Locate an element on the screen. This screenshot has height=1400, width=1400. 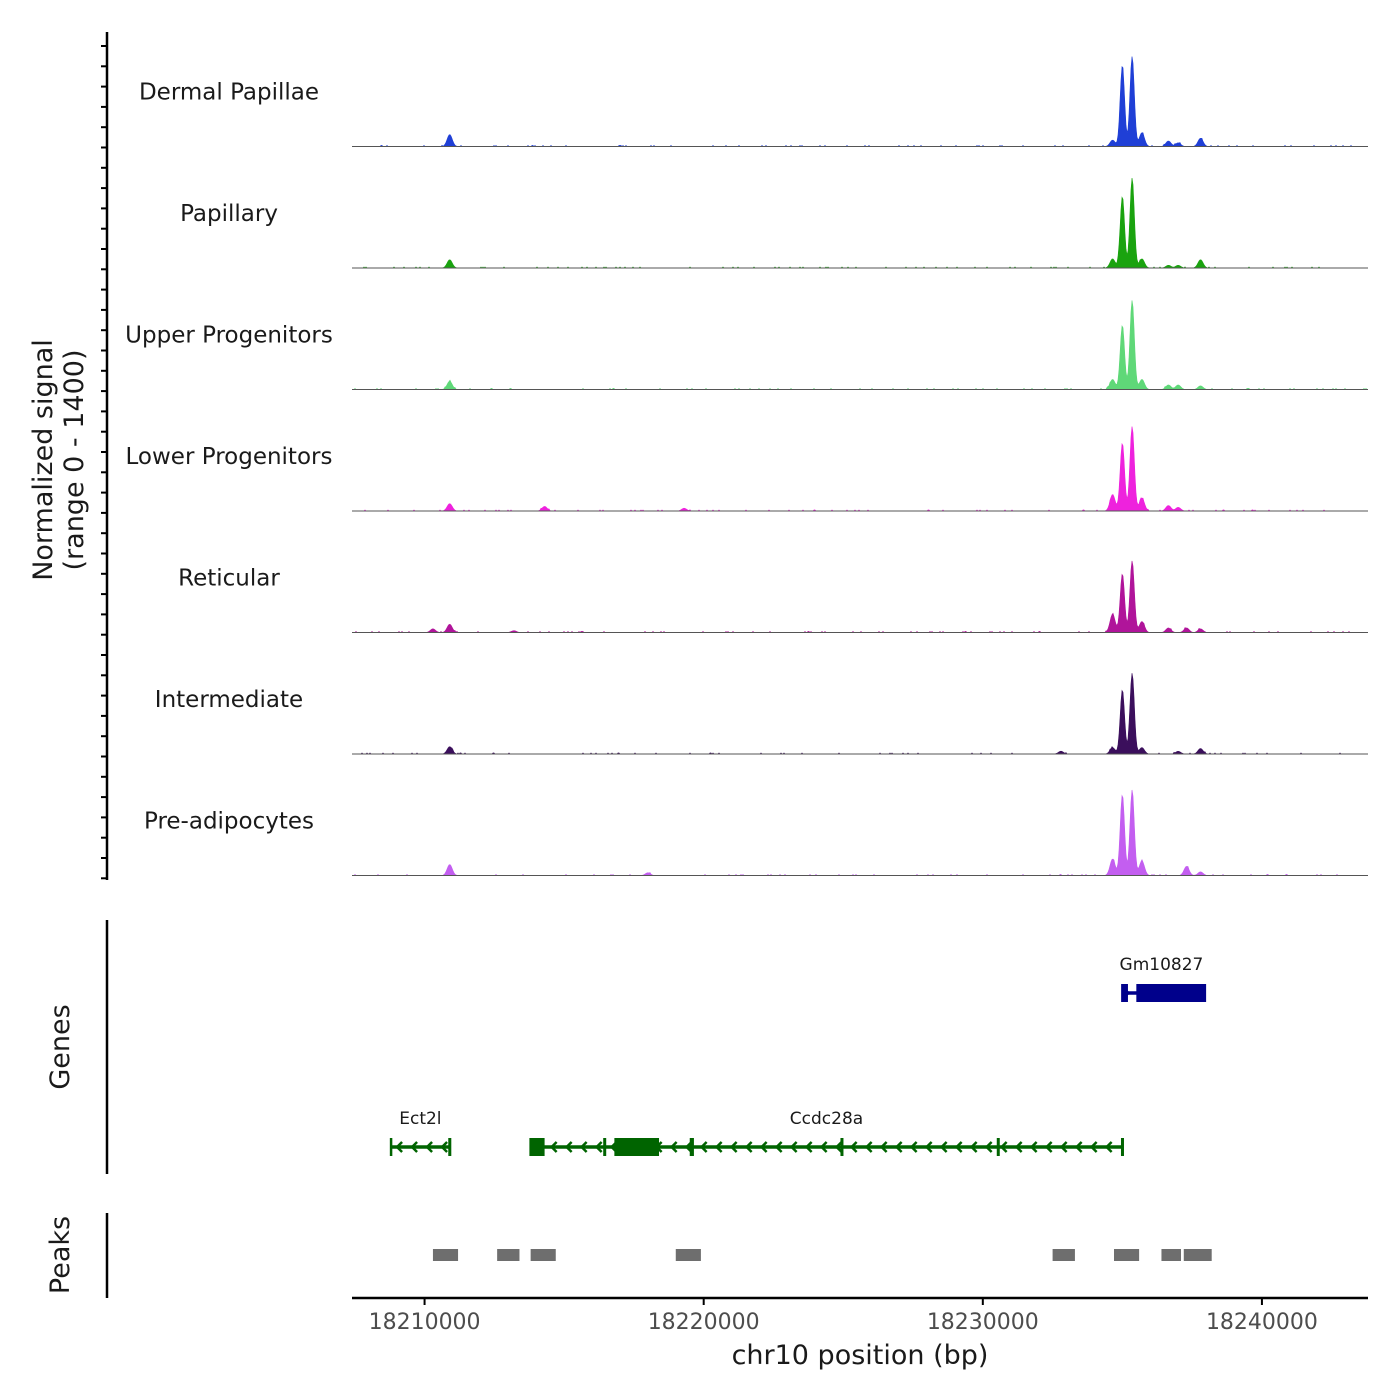
x-axis-title: chr10 position (bp) is located at coordinates (860, 1355).